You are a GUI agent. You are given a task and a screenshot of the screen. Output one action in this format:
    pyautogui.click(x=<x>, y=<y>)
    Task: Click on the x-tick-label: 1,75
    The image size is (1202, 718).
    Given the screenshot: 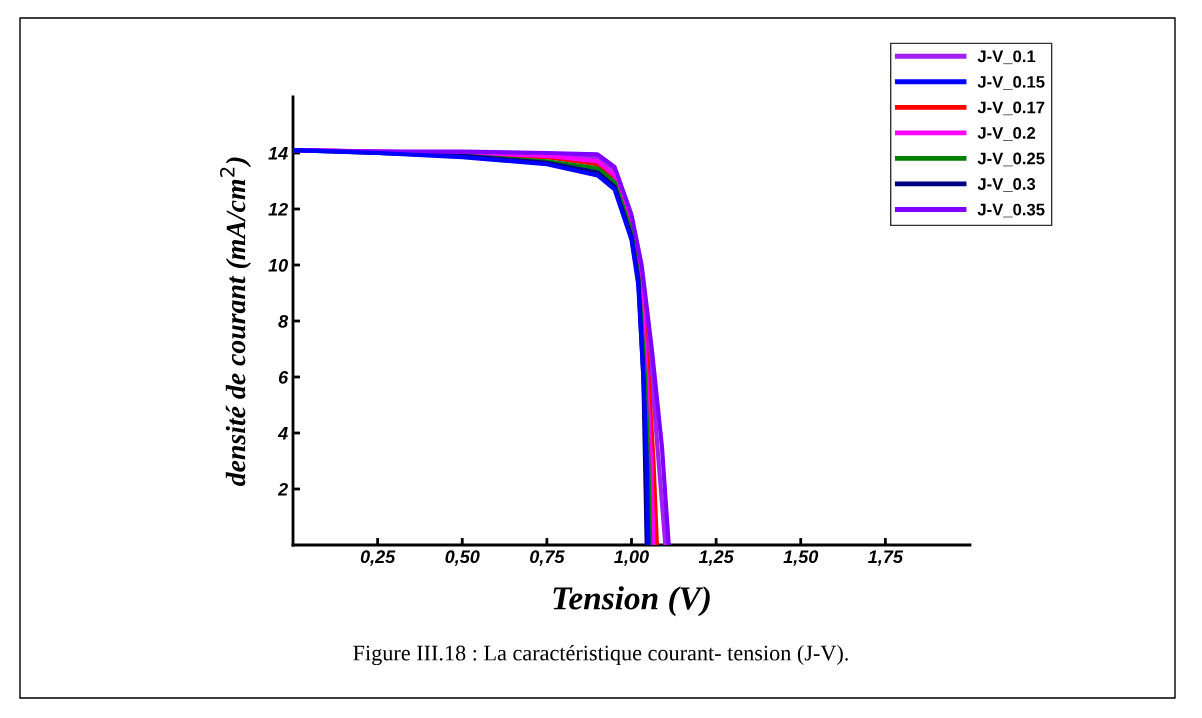 What is the action you would take?
    pyautogui.click(x=886, y=558)
    